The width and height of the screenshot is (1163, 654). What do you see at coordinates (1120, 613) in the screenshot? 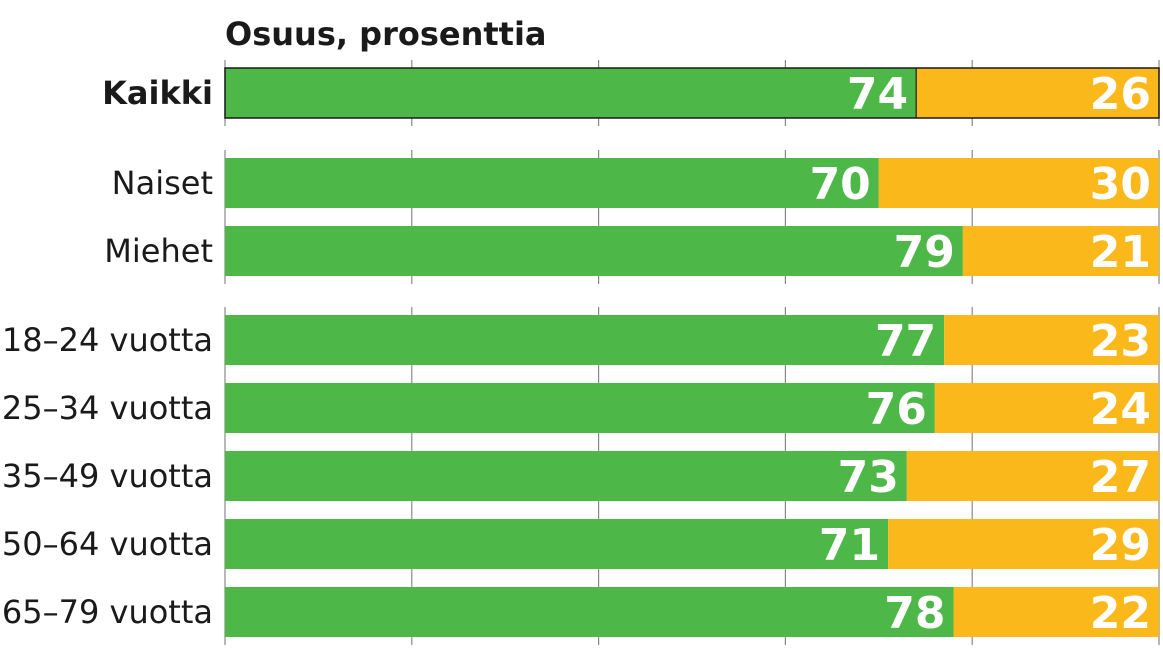
I see `data-label: 22` at bounding box center [1120, 613].